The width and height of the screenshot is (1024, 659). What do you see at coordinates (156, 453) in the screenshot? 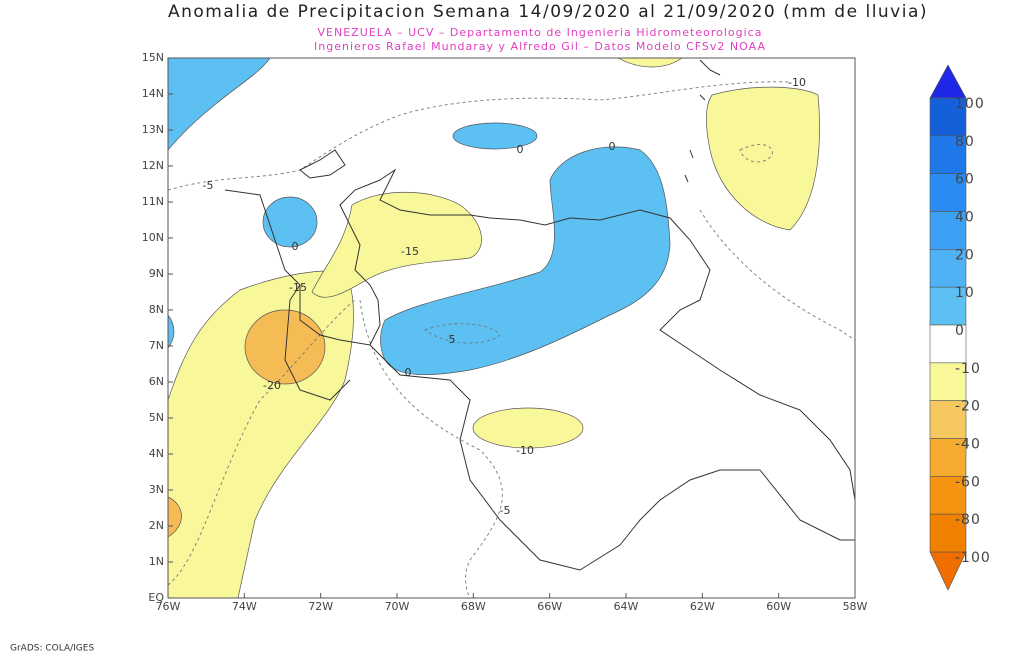
I see `lat-label: 4N` at bounding box center [156, 453].